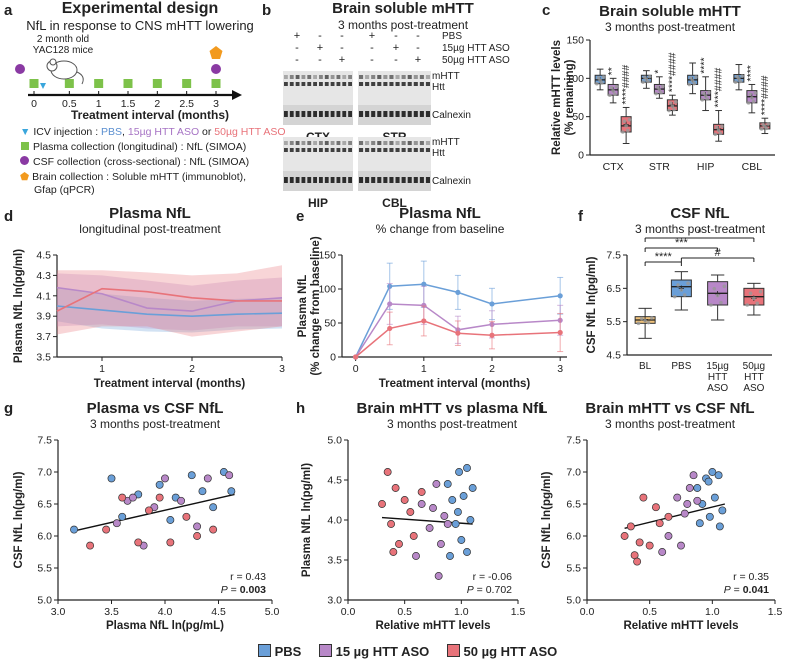 The height and width of the screenshot is (663, 786). What do you see at coordinates (44, 473) in the screenshot?
I see `g-y-tick-label: 7.0` at bounding box center [44, 473].